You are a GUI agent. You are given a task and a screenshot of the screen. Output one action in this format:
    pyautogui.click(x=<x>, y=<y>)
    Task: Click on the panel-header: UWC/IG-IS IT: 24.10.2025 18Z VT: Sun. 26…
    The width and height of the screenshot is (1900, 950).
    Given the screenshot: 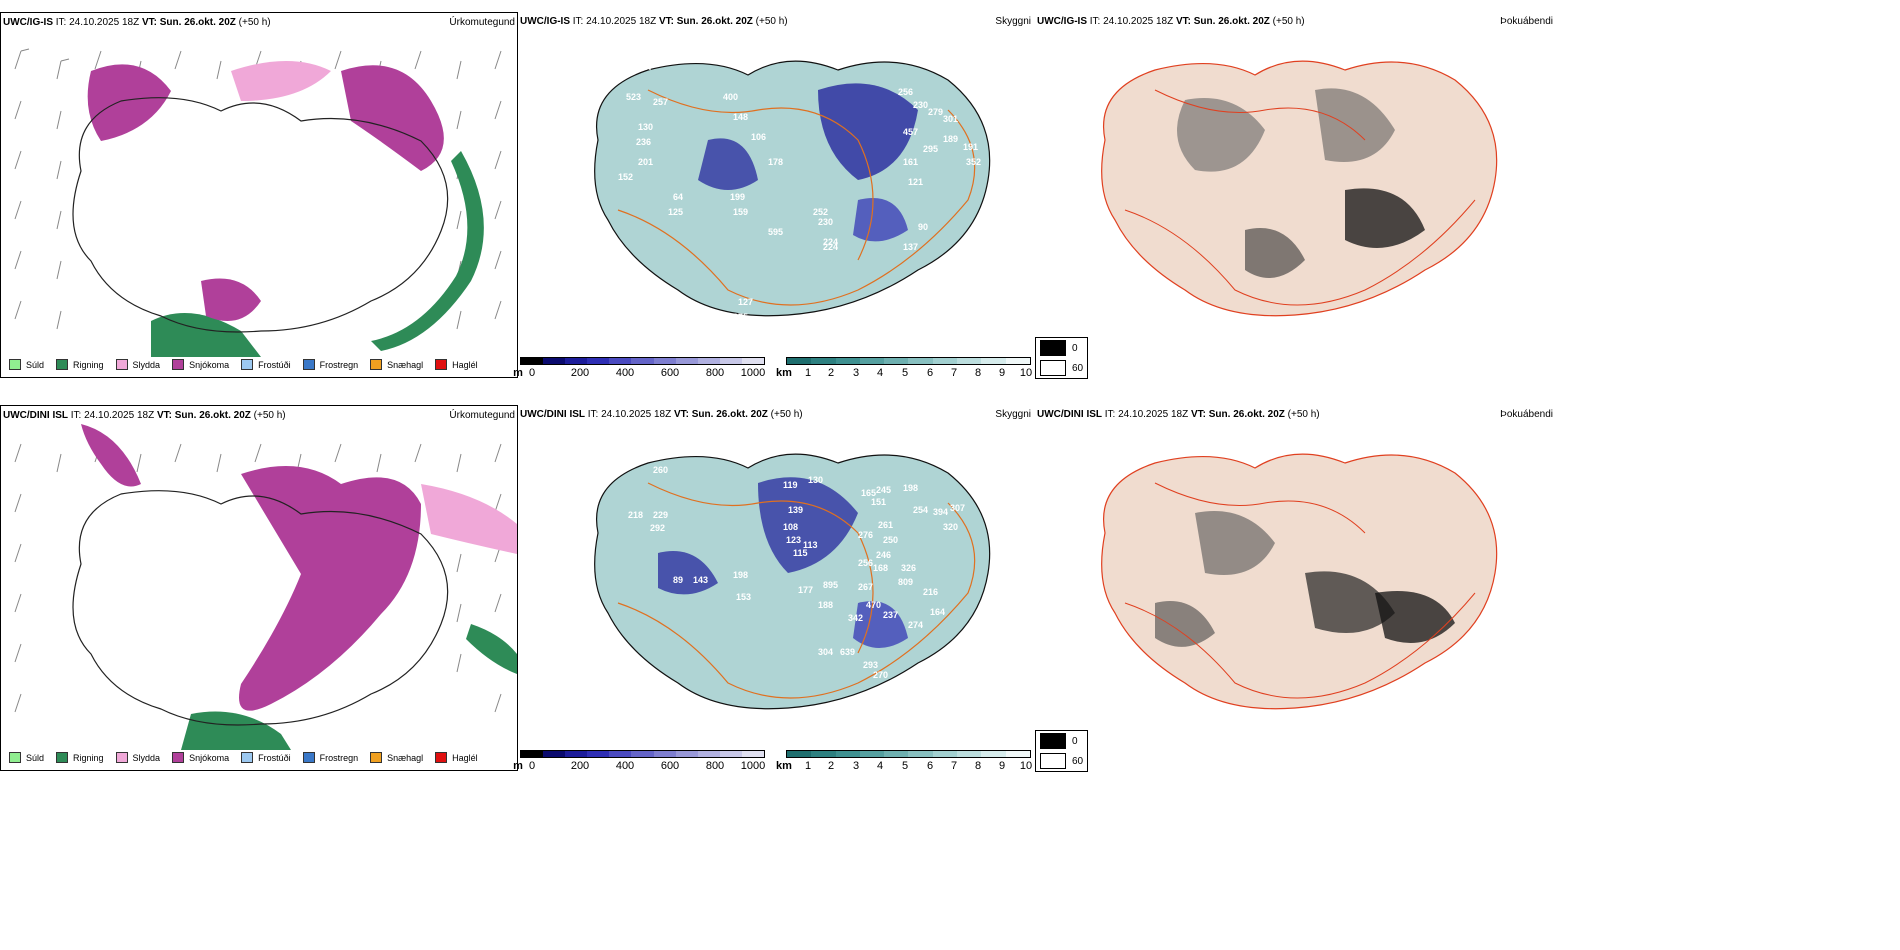 What is the action you would take?
    pyautogui.click(x=654, y=21)
    